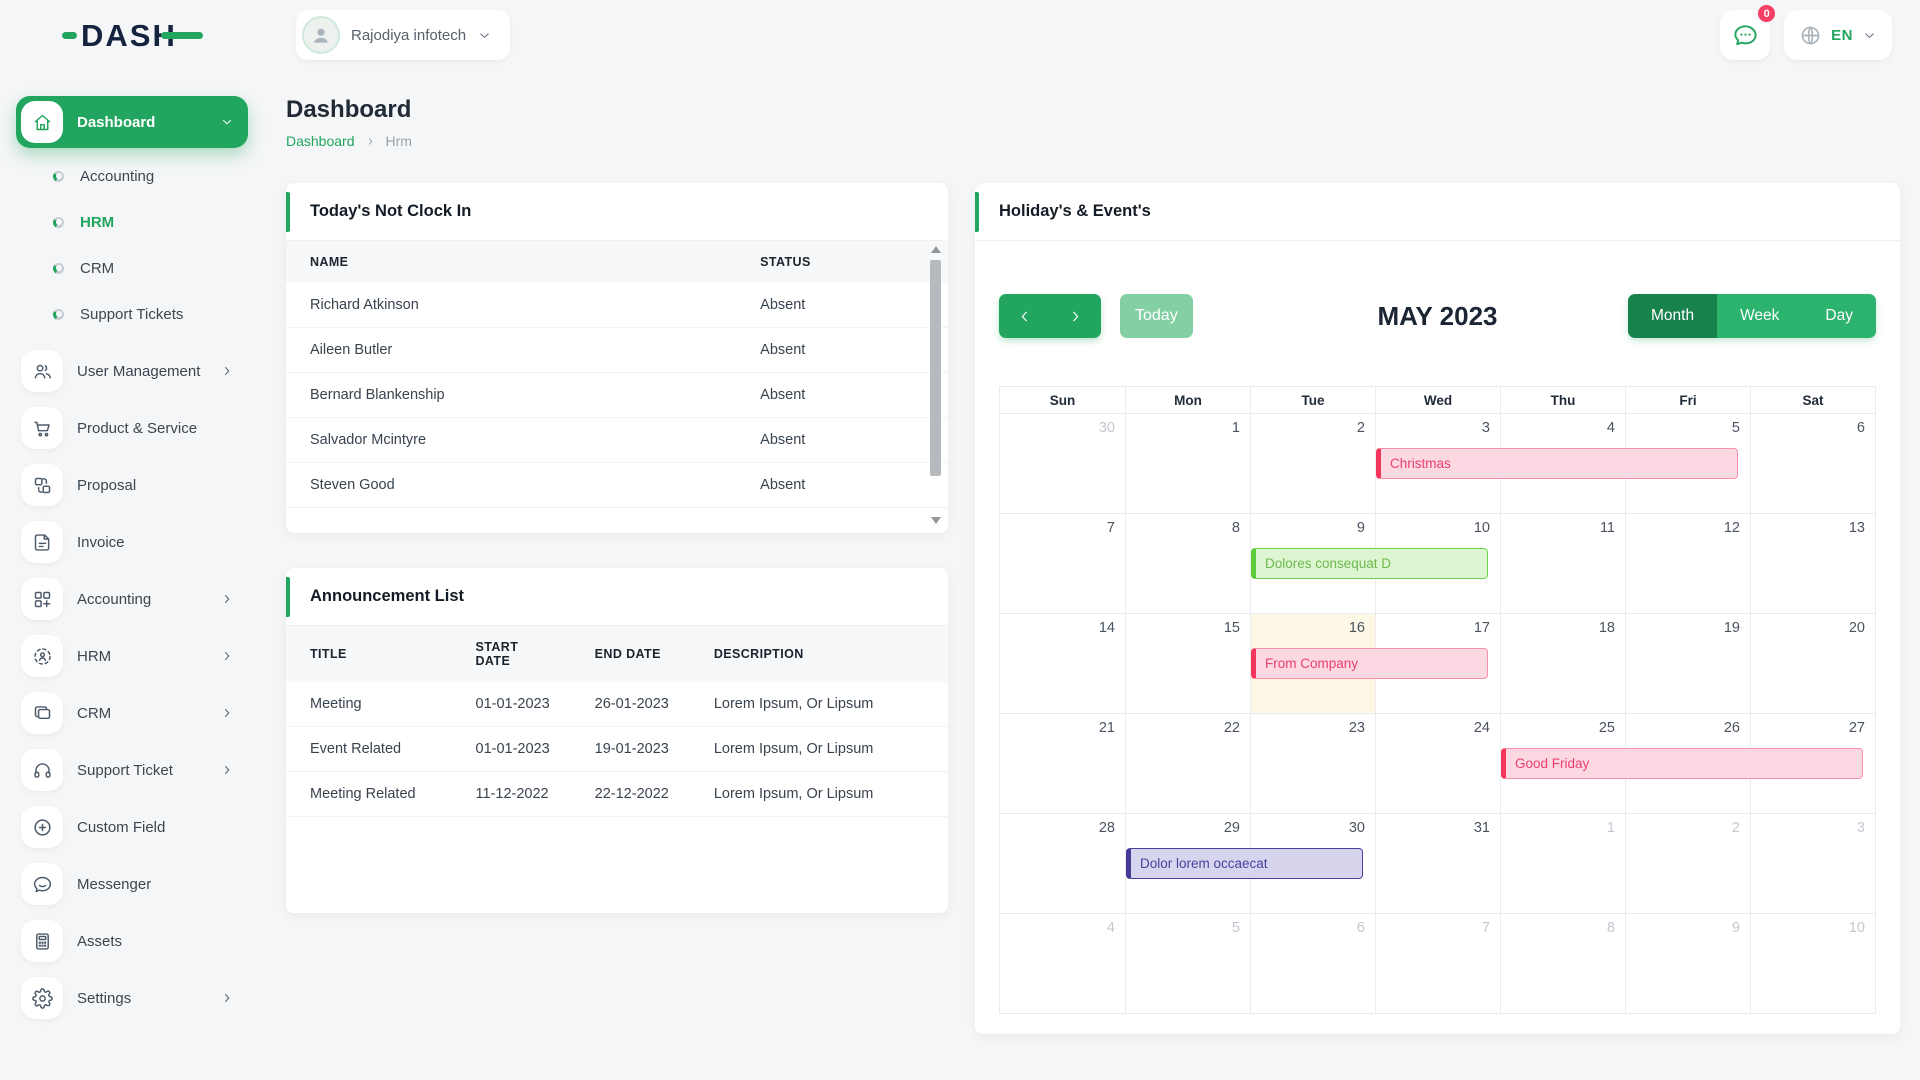 Image resolution: width=1920 pixels, height=1080 pixels. What do you see at coordinates (132, 268) in the screenshot?
I see `submenu-item-crm: CRM` at bounding box center [132, 268].